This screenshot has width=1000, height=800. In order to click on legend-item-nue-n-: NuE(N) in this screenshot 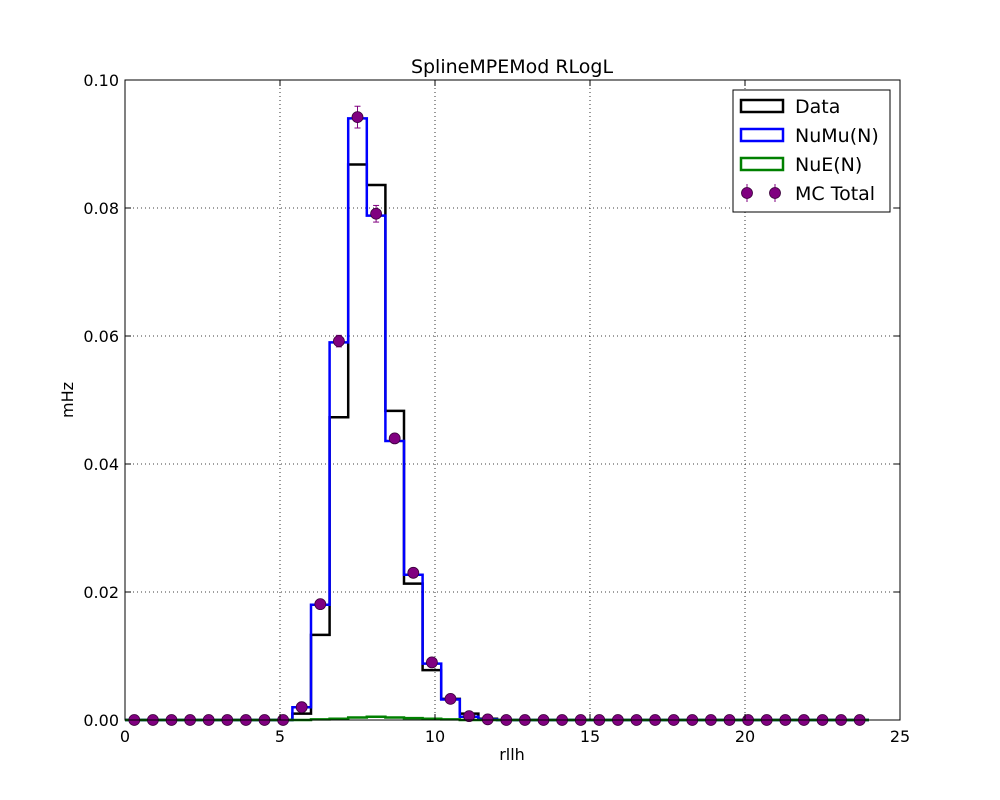, I will do `click(800, 165)`.